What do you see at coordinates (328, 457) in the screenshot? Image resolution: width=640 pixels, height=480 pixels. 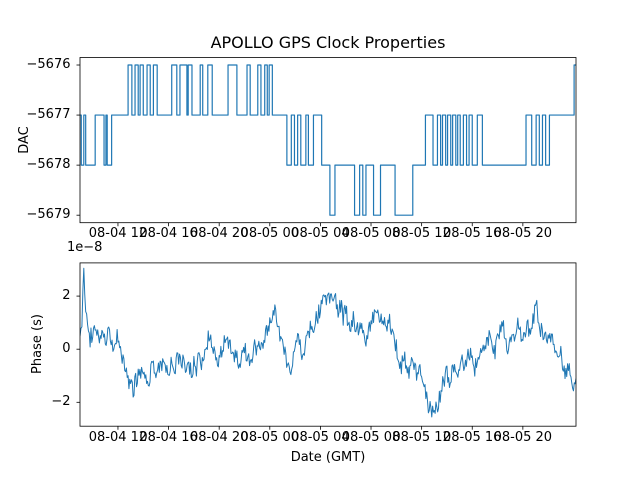 I see `date-axis-label: Date (GMT)` at bounding box center [328, 457].